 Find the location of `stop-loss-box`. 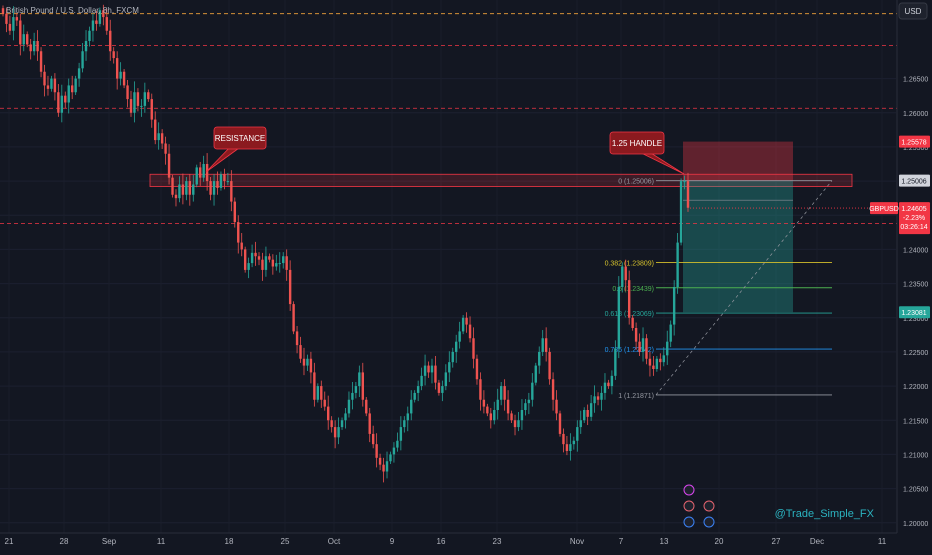

stop-loss-box is located at coordinates (738, 161).